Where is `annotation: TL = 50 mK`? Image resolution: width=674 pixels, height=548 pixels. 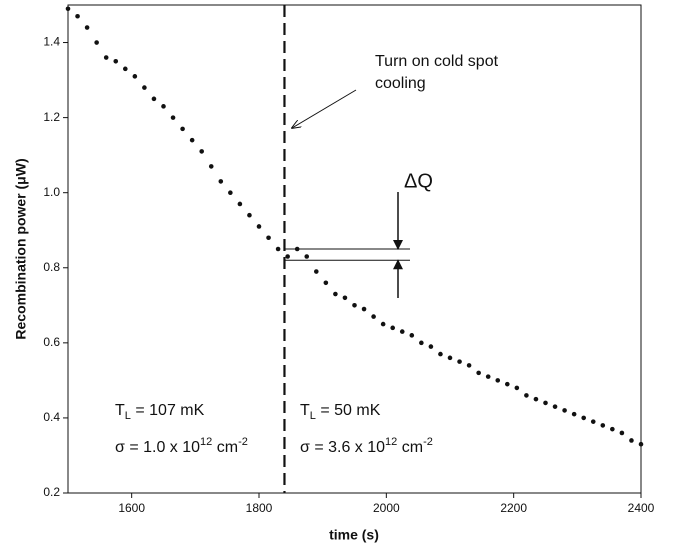
annotation: TL = 50 mK is located at coordinates (340, 412).